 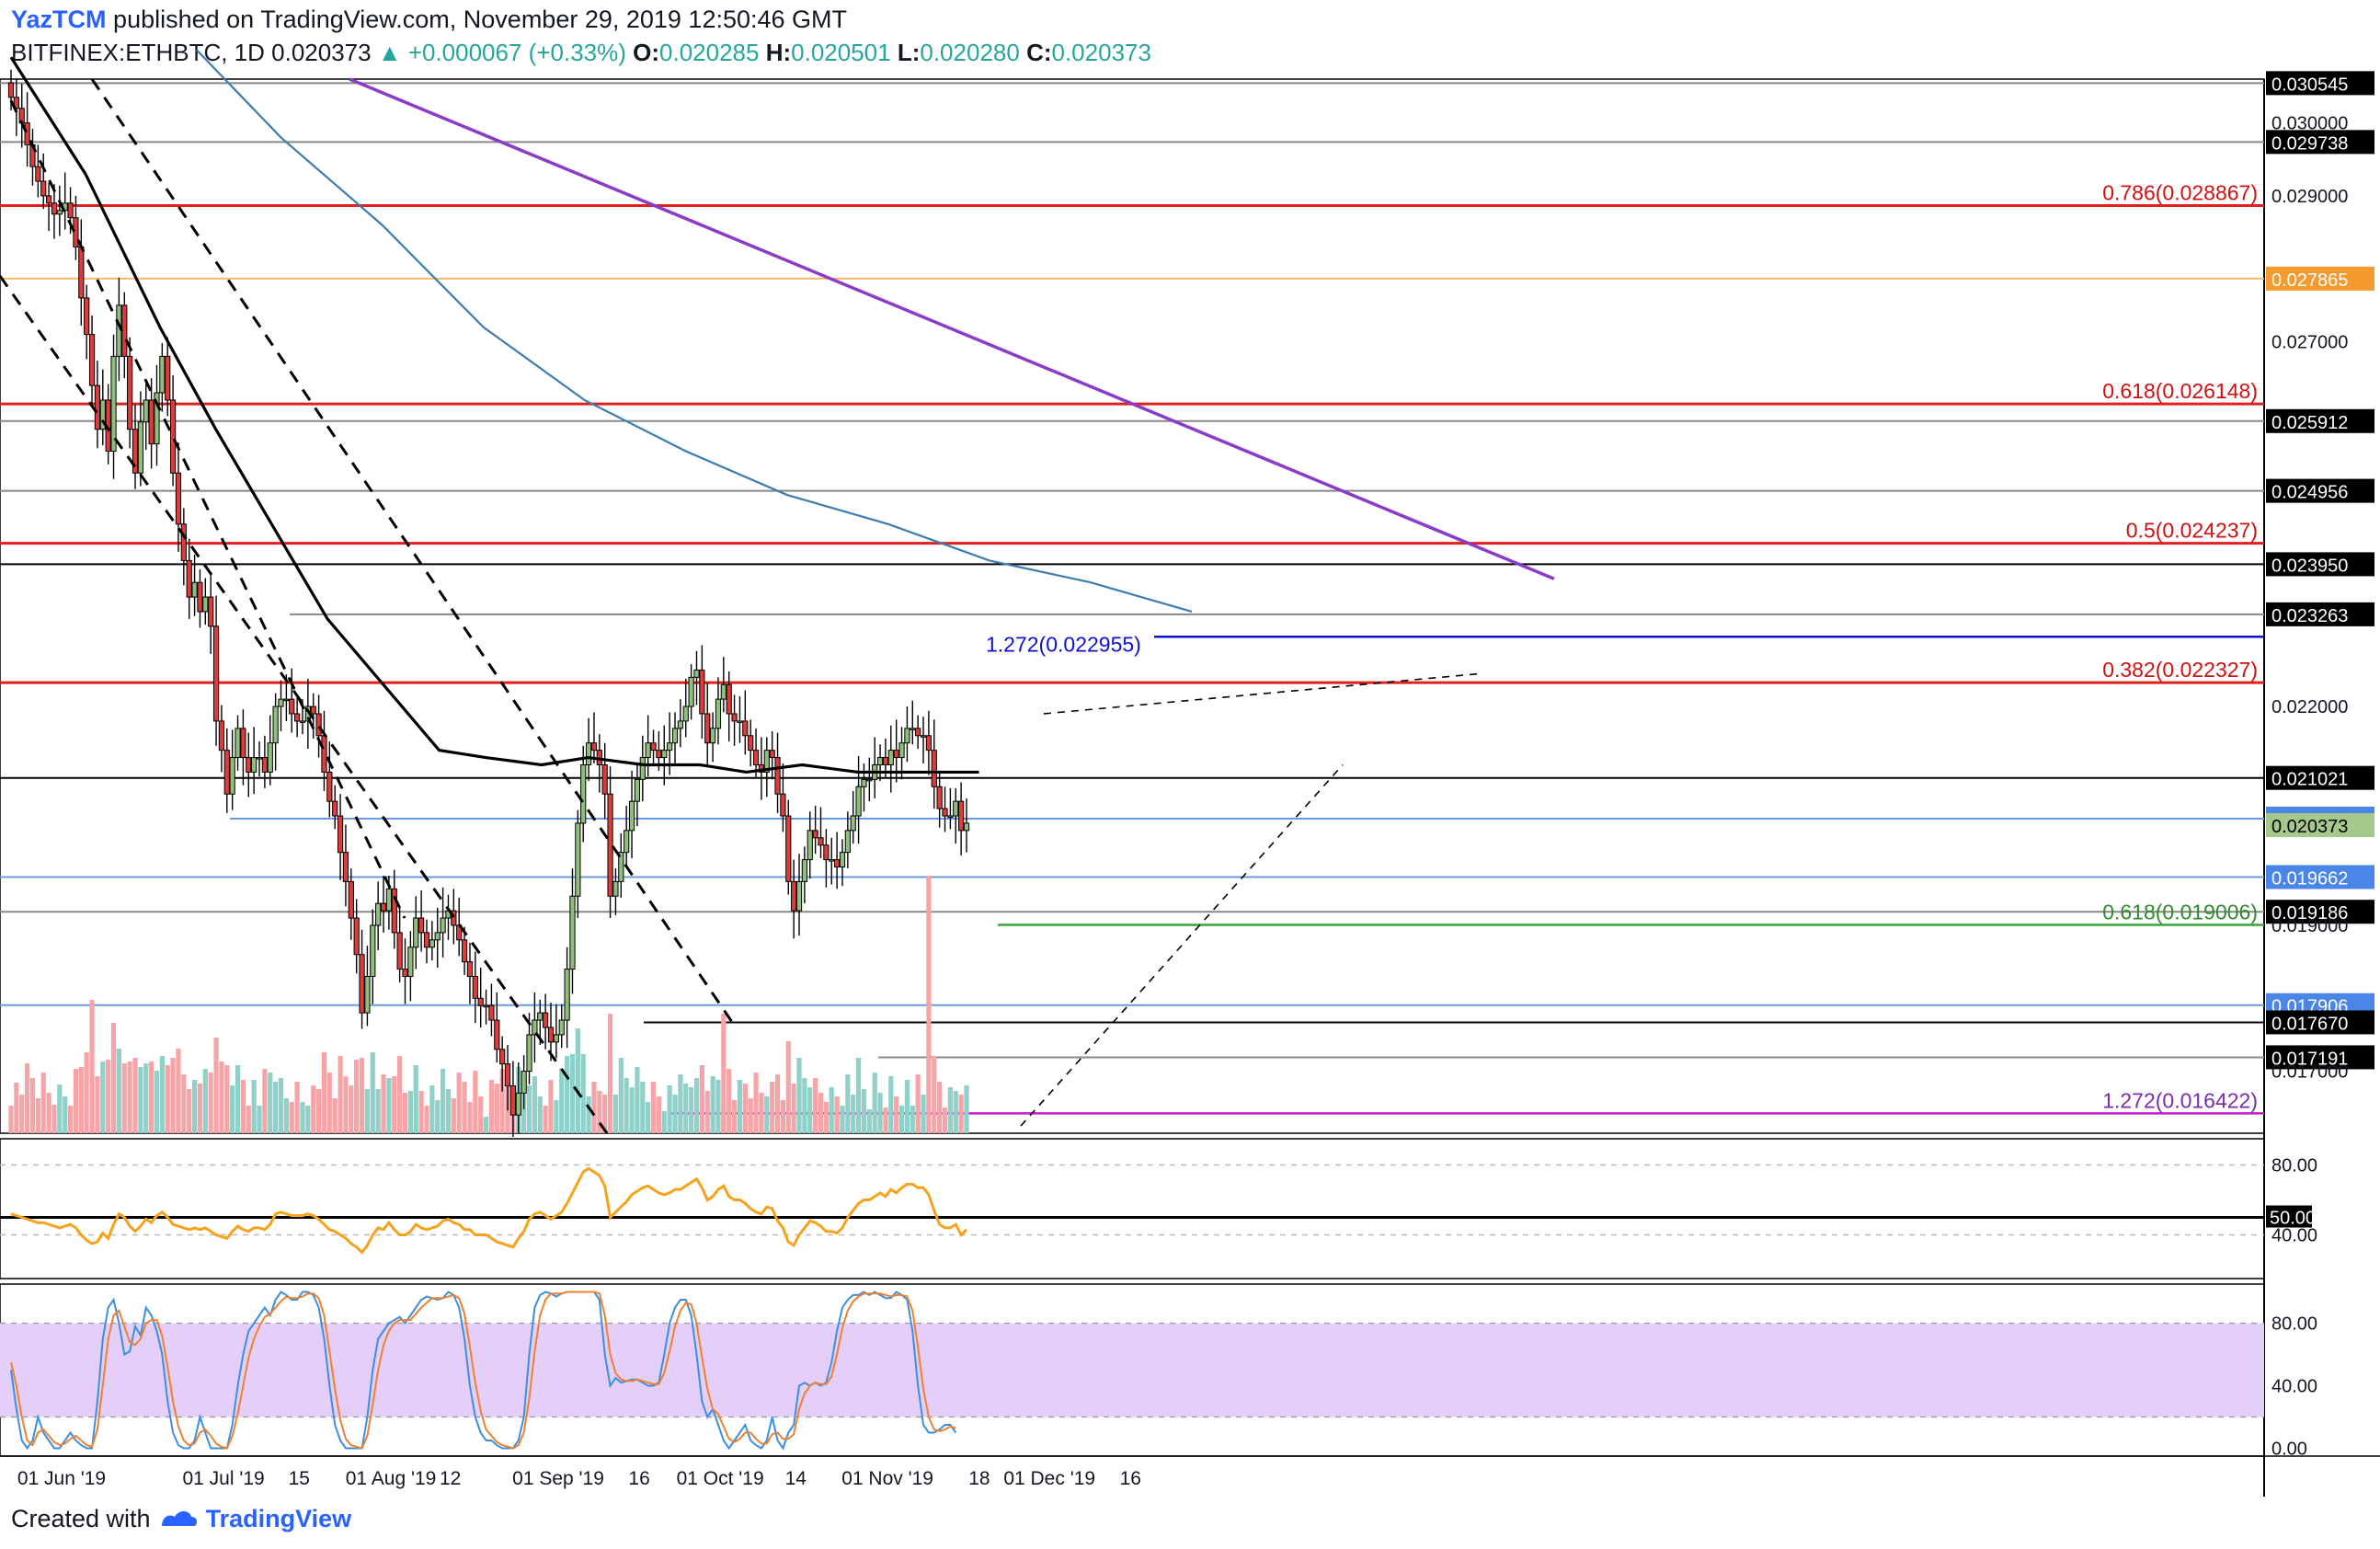 What do you see at coordinates (299, 1478) in the screenshot?
I see `time-tick-label: 15` at bounding box center [299, 1478].